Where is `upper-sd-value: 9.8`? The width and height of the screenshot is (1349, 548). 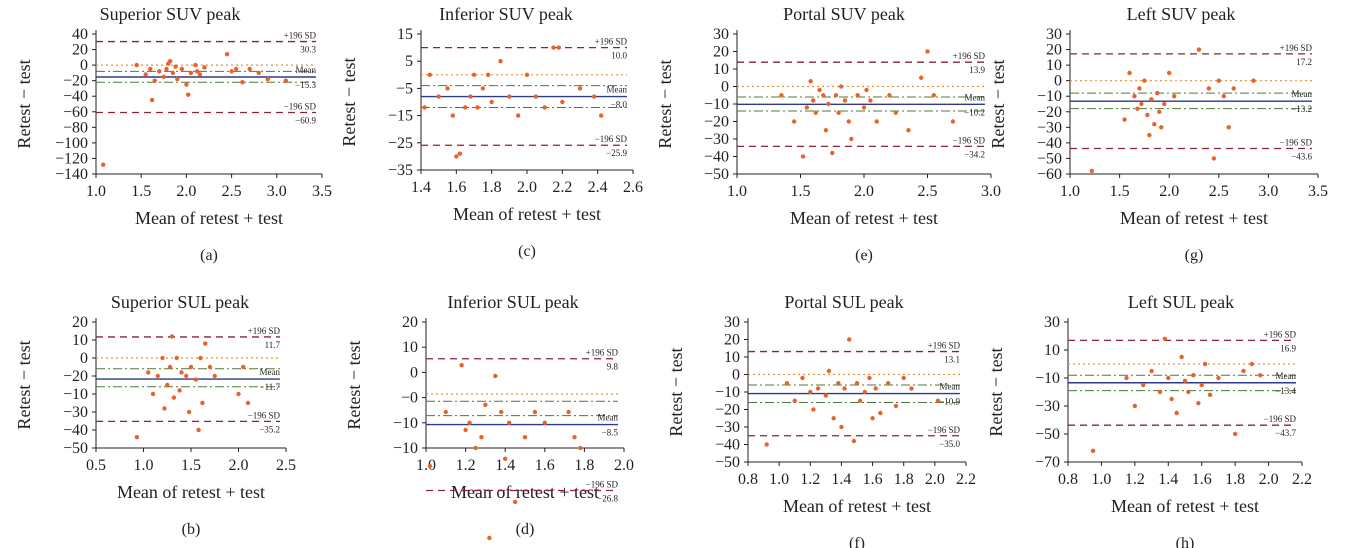 upper-sd-value: 9.8 is located at coordinates (613, 367).